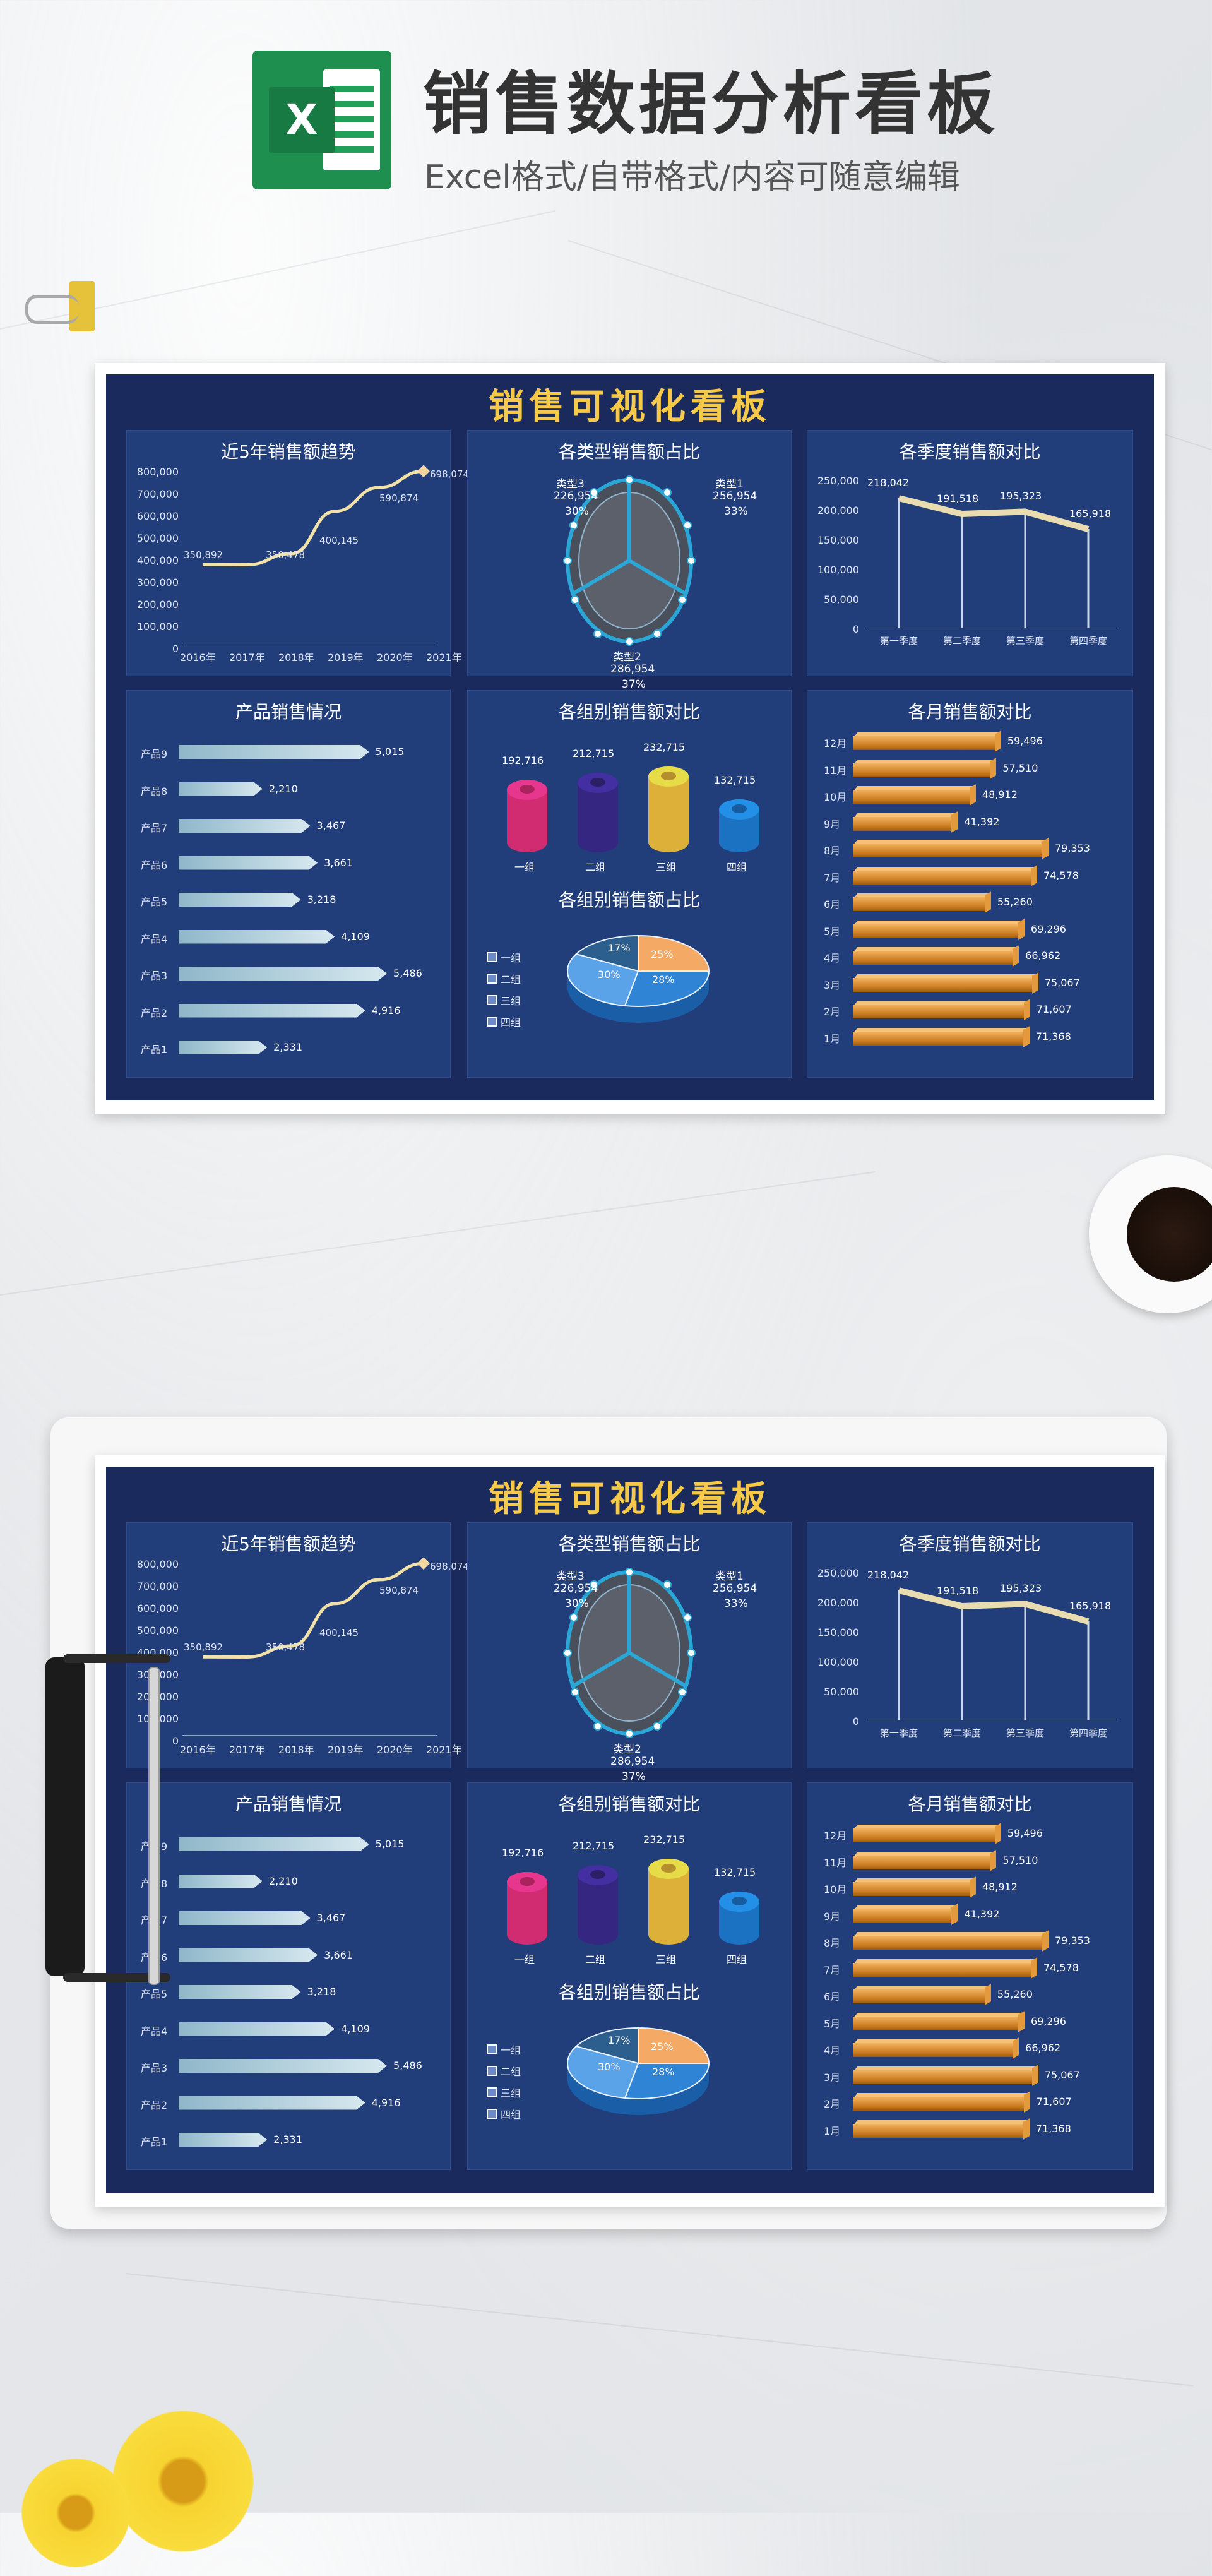 Image resolution: width=1212 pixels, height=2576 pixels. I want to click on category-name-label: 类型2, so click(627, 657).